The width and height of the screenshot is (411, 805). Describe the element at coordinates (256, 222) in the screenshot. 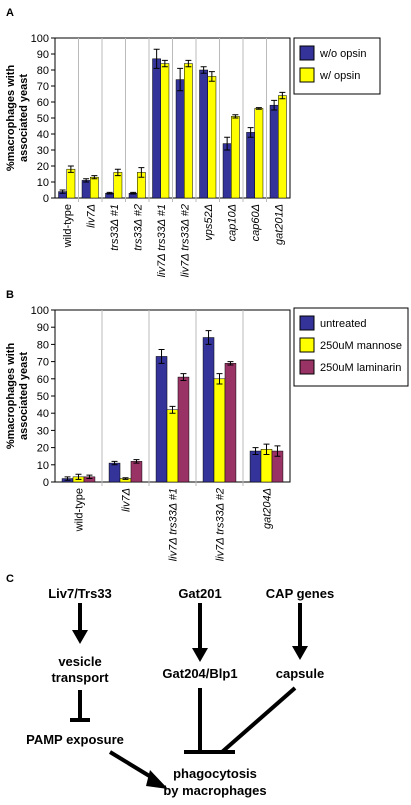

I see `x-tick-label: cap60Δ` at that location.